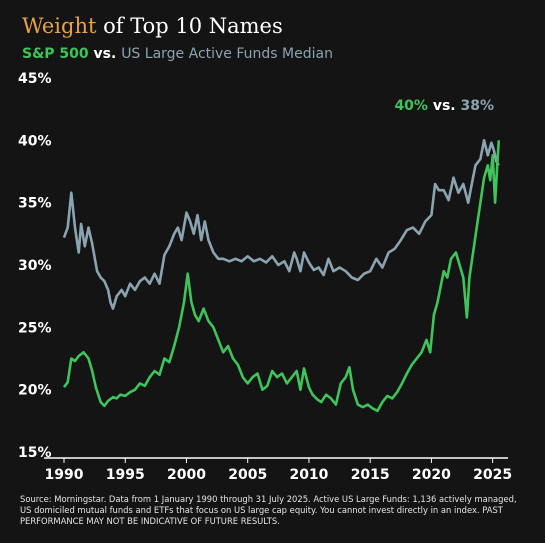 This screenshot has width=545, height=543. What do you see at coordinates (278, 470) in the screenshot?
I see `x-axis-ticks: 1990 1995 2000 2005 2010 2015 2020 2025` at bounding box center [278, 470].